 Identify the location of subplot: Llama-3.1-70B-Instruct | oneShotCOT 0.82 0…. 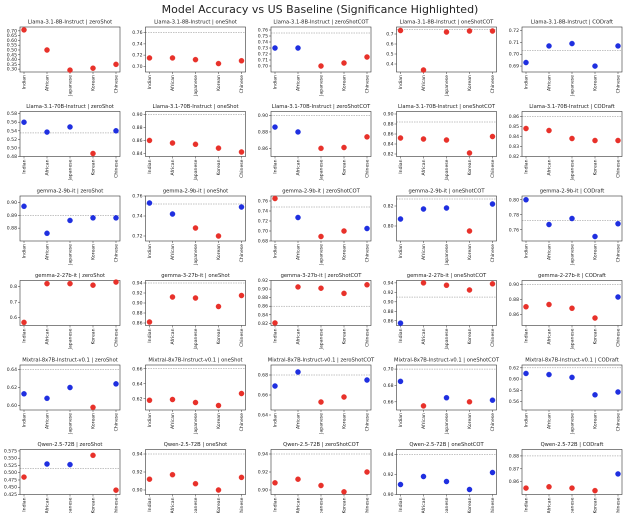
(440, 142).